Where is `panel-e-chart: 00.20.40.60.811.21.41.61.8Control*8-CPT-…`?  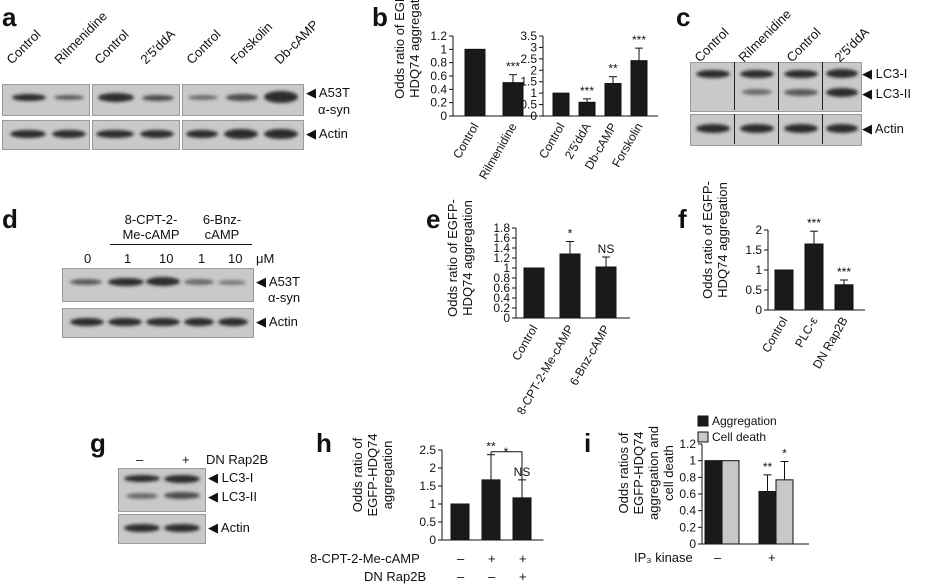 panel-e-chart: 00.20.40.60.811.21.41.61.8Control*8-CPT-… is located at coordinates (561, 317).